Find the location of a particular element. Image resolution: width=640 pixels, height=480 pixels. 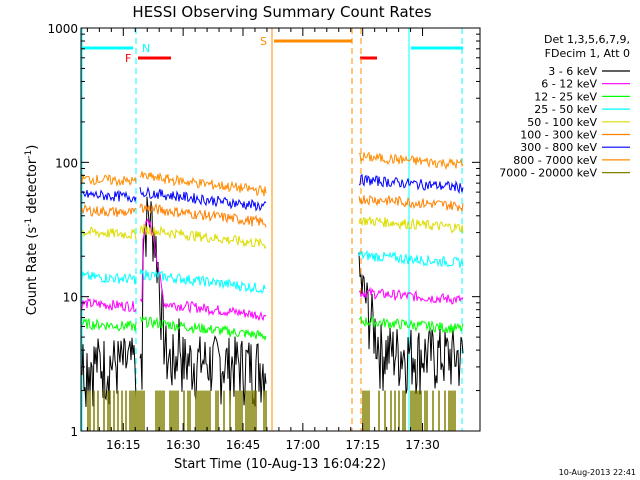

y-axis-label-end: ) is located at coordinates (32, 147).